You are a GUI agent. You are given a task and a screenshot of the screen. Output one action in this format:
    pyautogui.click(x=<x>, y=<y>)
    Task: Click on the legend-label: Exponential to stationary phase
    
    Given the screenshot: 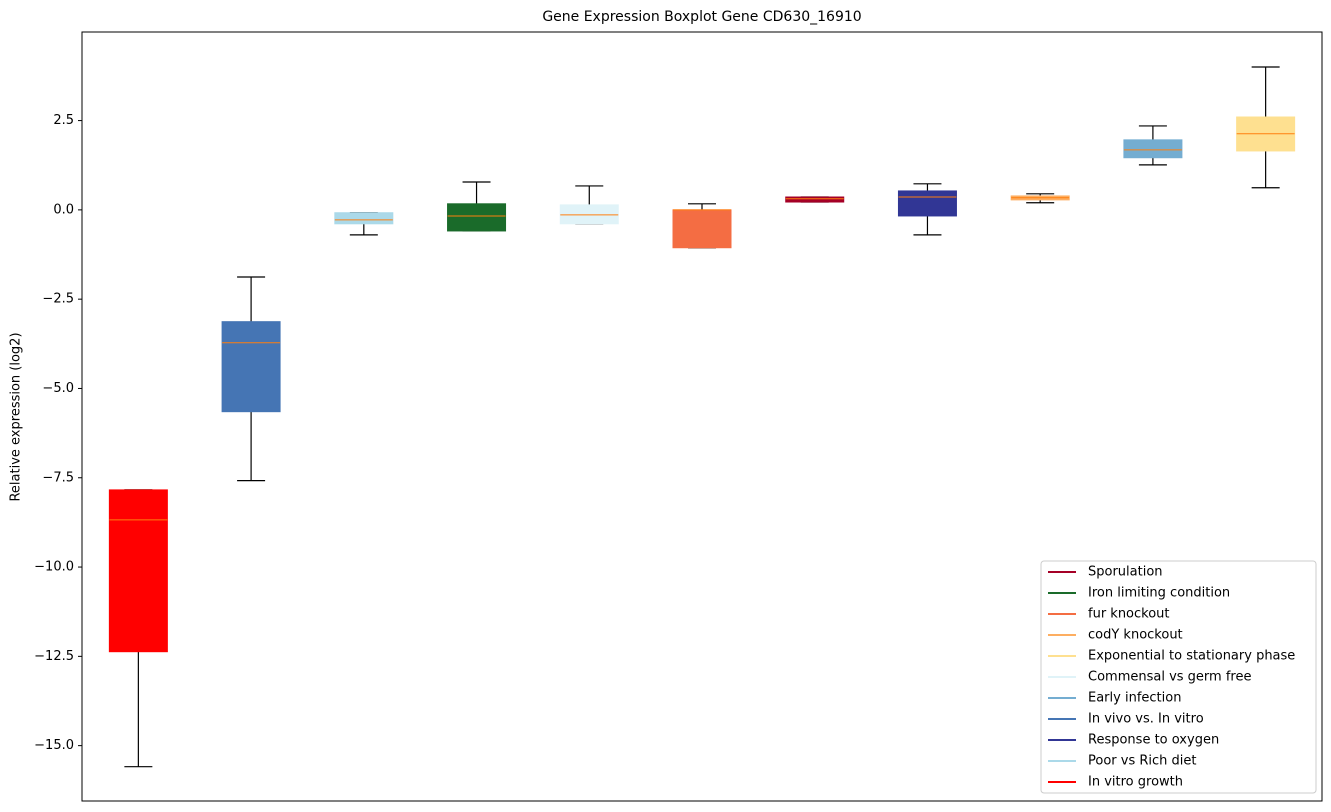 What is the action you would take?
    pyautogui.click(x=1191, y=656)
    